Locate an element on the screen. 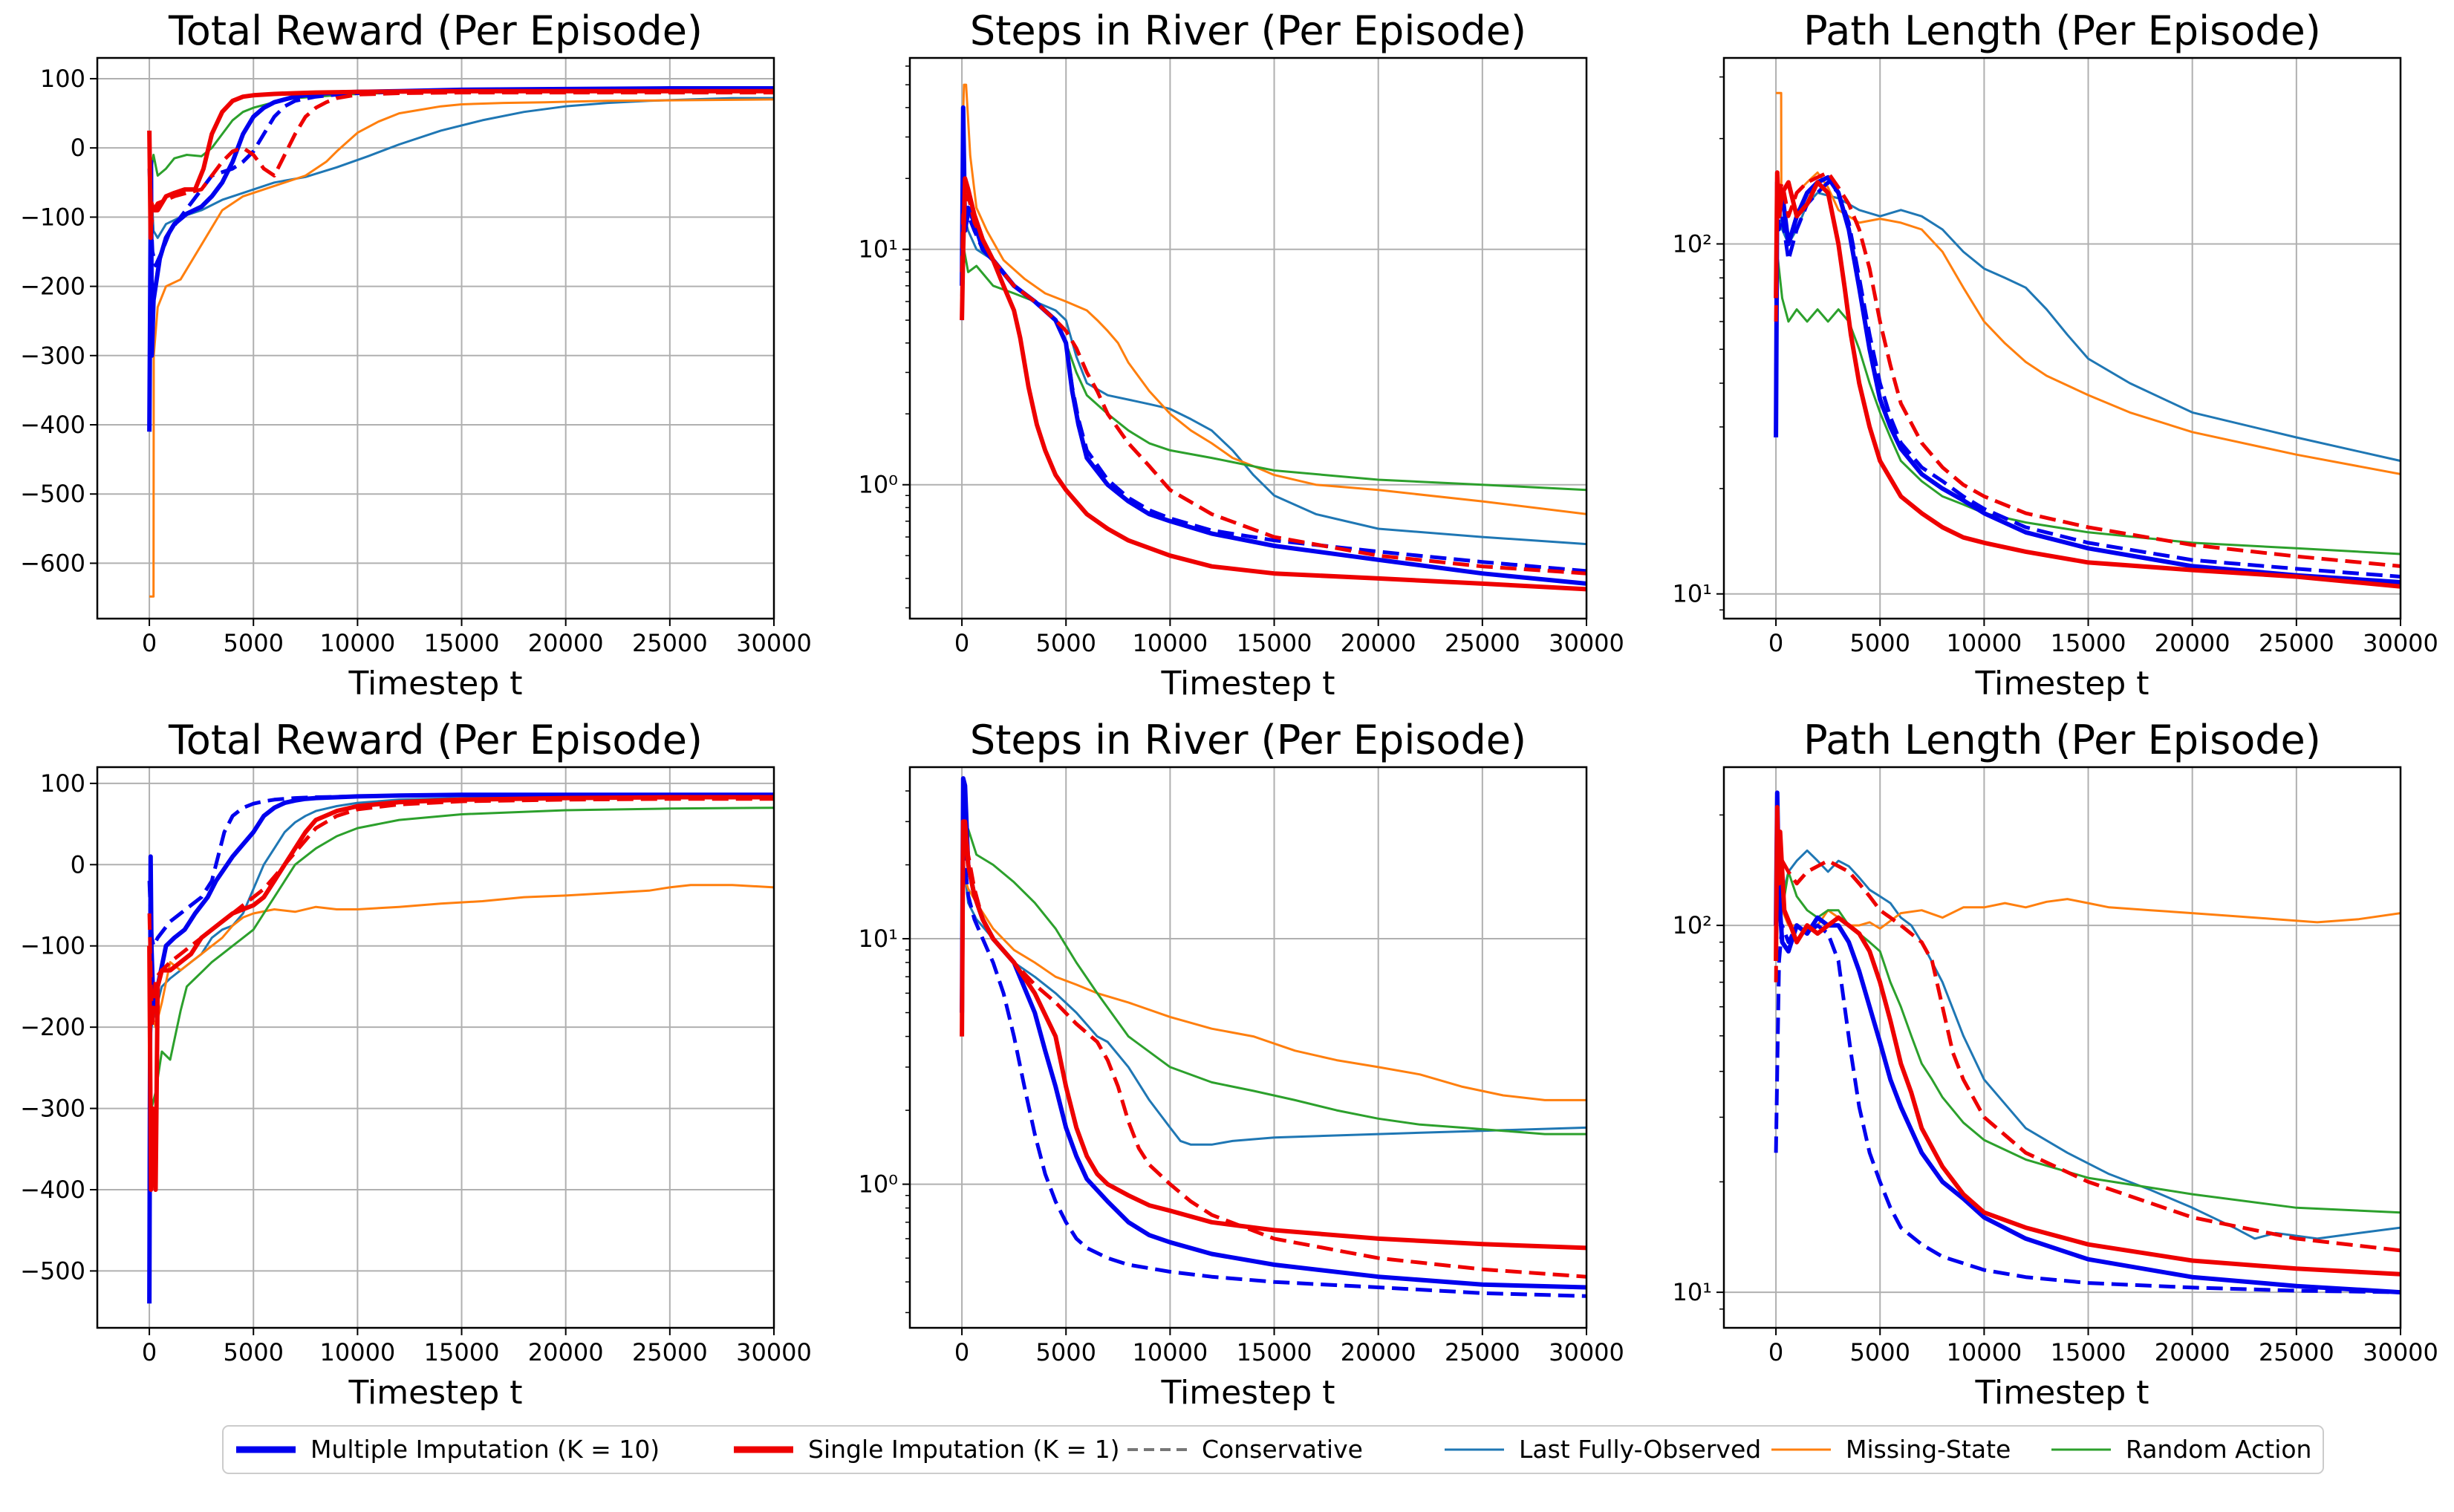 Image resolution: width=2454 pixels, height=1512 pixels. y-tick-label: −600 is located at coordinates (53, 563).